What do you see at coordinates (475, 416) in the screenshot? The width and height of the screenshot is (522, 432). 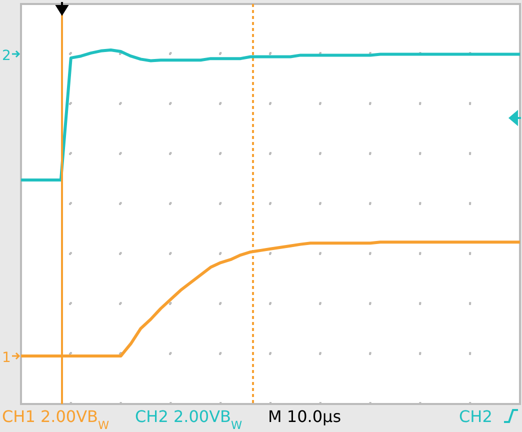 I see `text: CH2` at bounding box center [475, 416].